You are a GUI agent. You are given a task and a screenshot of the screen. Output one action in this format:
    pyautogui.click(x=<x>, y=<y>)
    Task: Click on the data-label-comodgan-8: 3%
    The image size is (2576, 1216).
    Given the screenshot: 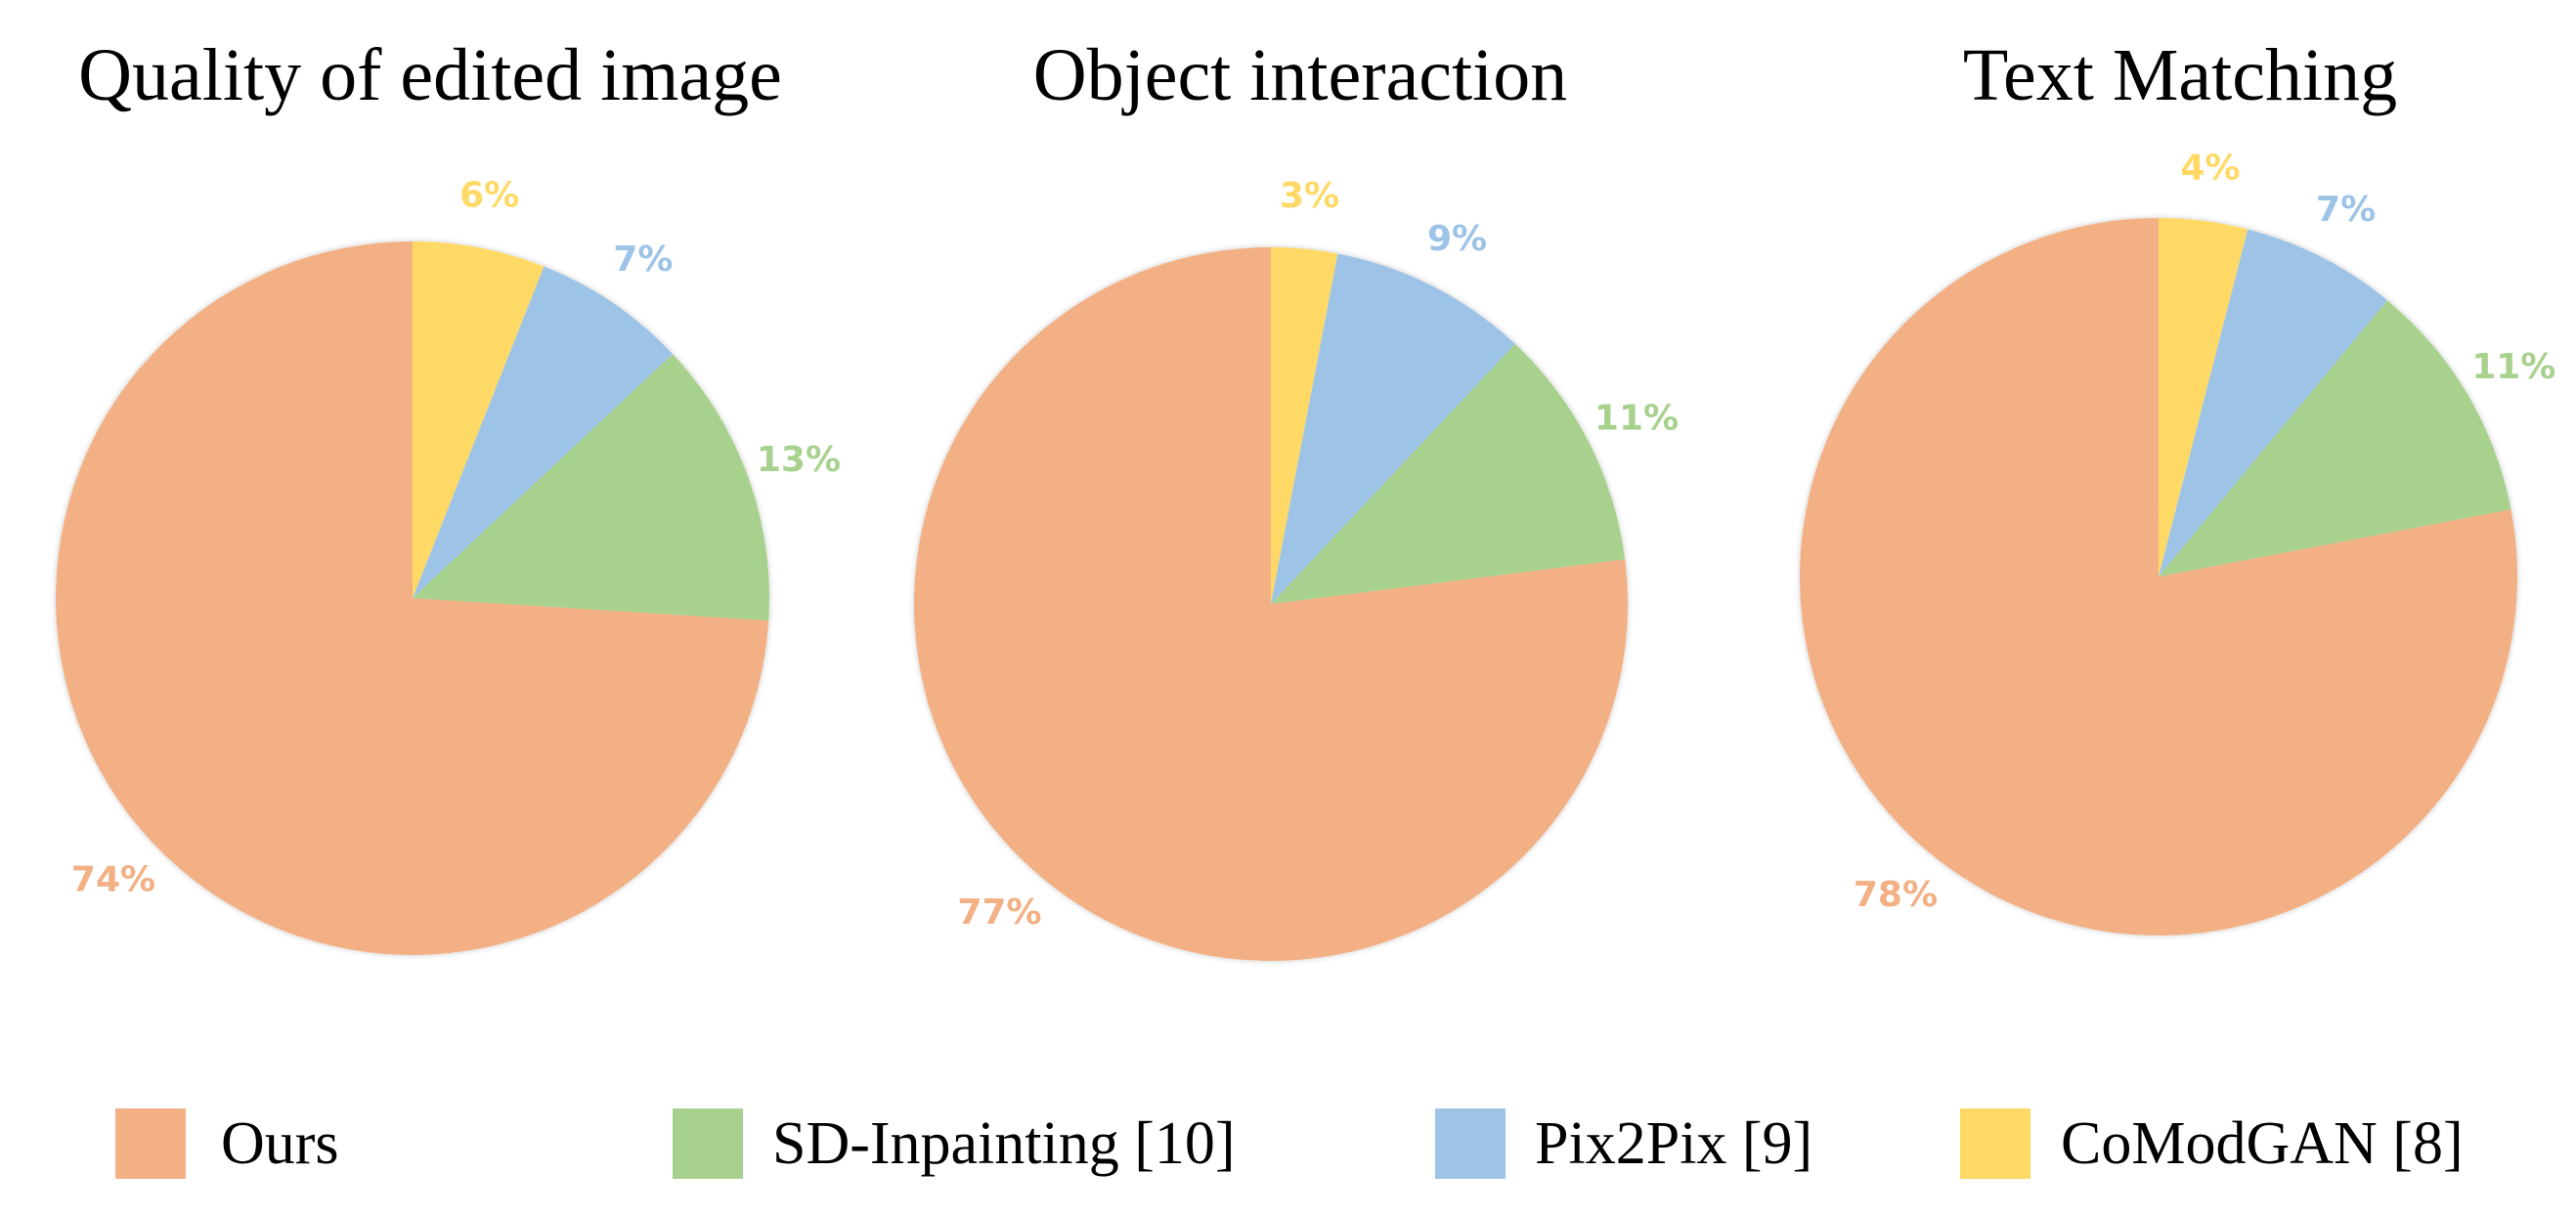 What is the action you would take?
    pyautogui.click(x=1309, y=196)
    